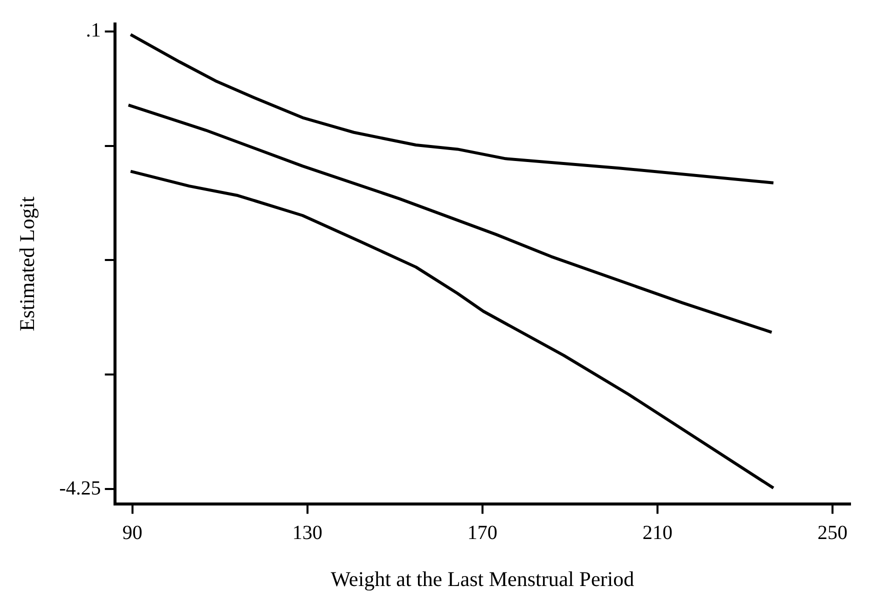  I want to click on y-tick-label: -4.25, so click(80, 488).